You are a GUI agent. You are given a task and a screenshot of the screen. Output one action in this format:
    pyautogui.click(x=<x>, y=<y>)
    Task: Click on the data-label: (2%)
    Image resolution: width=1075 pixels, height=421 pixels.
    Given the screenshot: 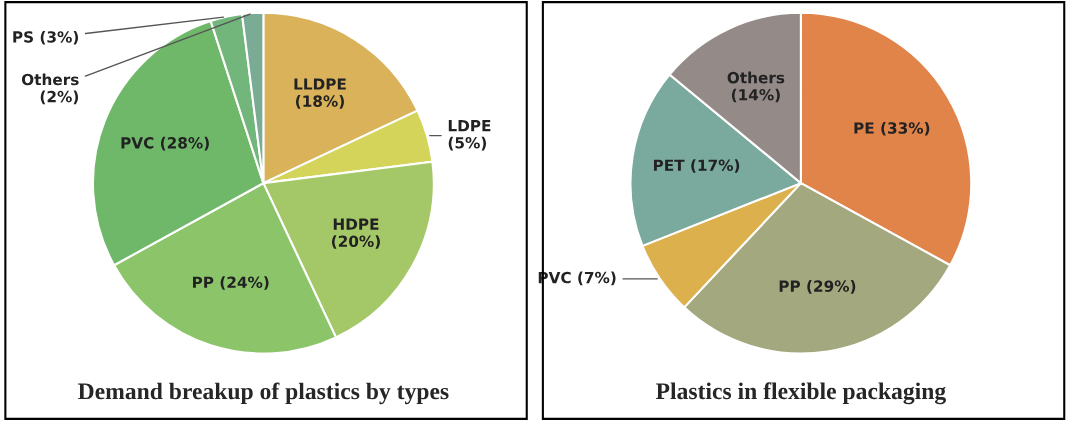 What is the action you would take?
    pyautogui.click(x=59, y=97)
    